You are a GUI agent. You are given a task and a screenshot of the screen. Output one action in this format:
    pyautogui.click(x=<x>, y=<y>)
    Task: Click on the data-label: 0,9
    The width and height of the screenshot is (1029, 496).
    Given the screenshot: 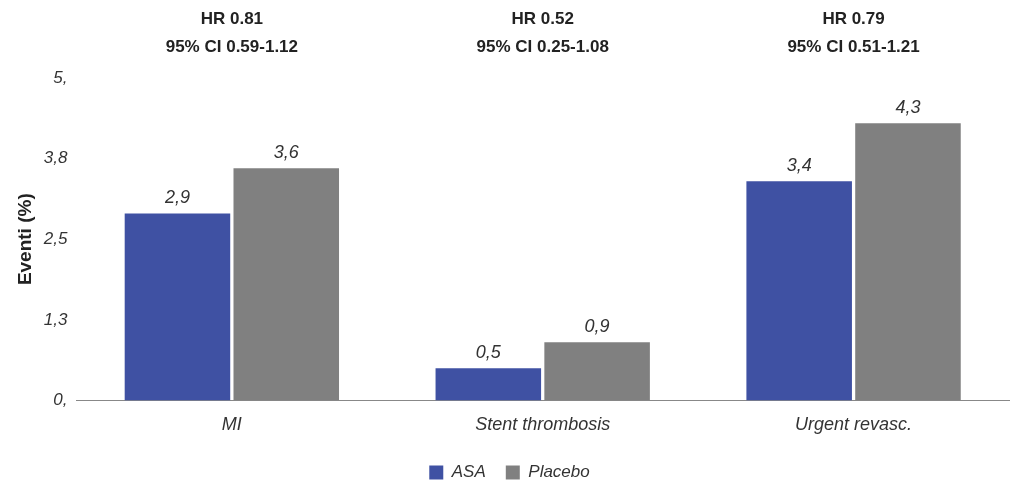 What is the action you would take?
    pyautogui.click(x=597, y=326)
    